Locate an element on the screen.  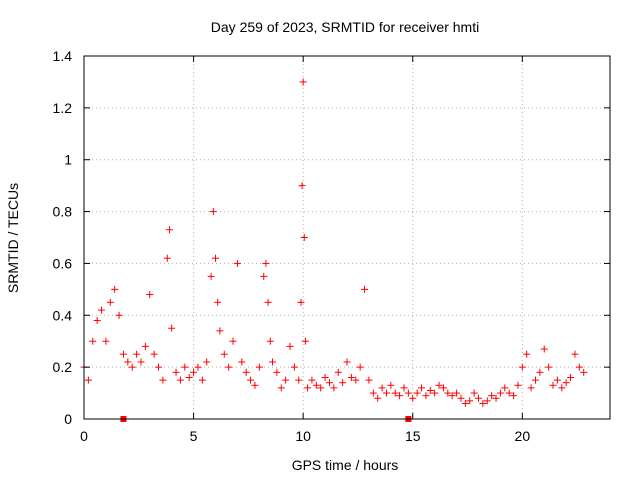
y-tick-label: 0.8 is located at coordinates (63, 212).